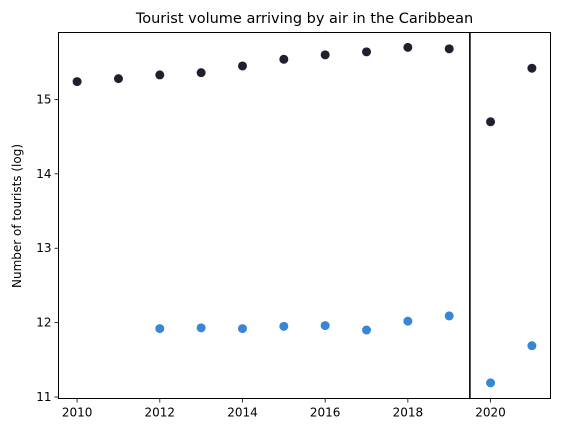 The image size is (563, 435). Describe the element at coordinates (43, 174) in the screenshot. I see `y-tick-label: 14` at that location.